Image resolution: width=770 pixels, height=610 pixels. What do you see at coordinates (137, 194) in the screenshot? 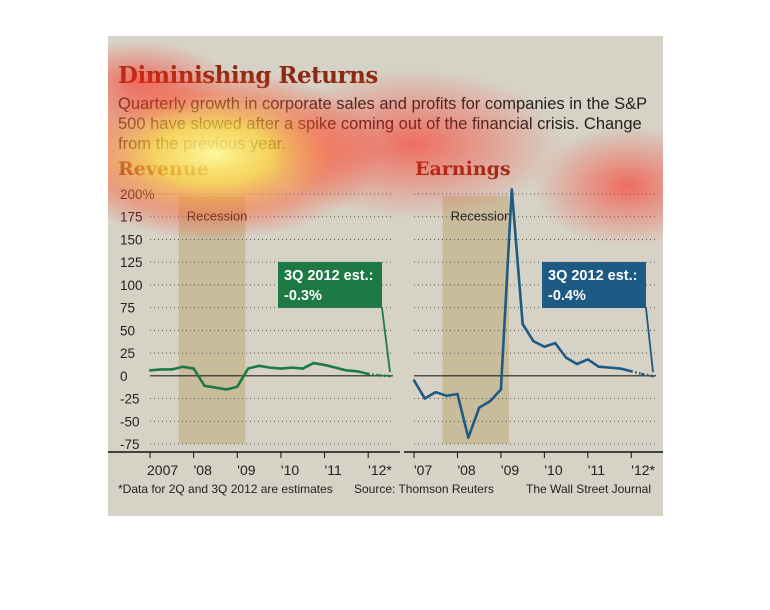
I see `y-tick-label: 200%` at bounding box center [137, 194].